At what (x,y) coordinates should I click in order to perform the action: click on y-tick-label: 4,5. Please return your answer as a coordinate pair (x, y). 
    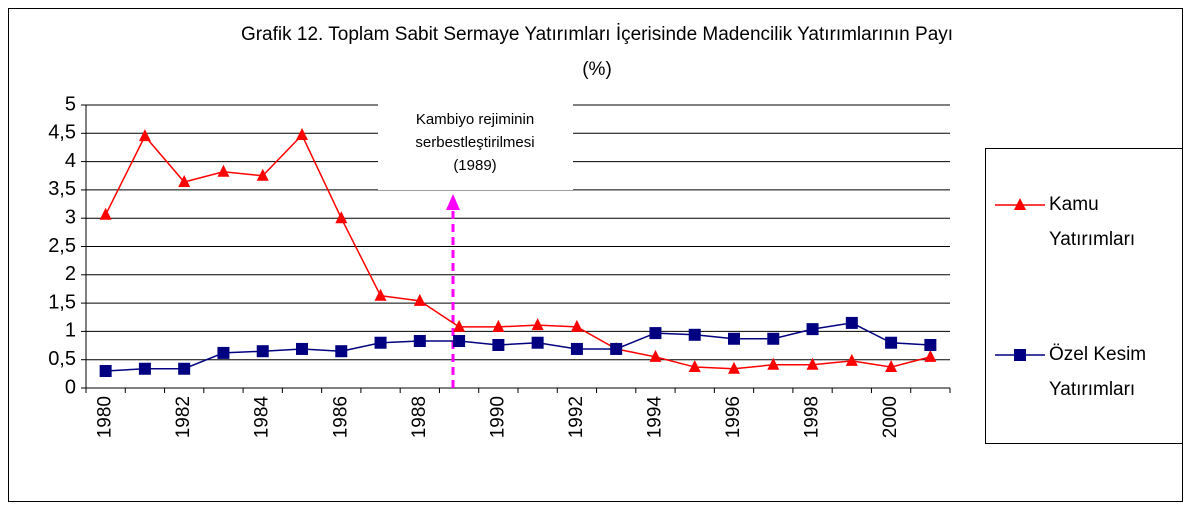
    Looking at the image, I should click on (62, 133).